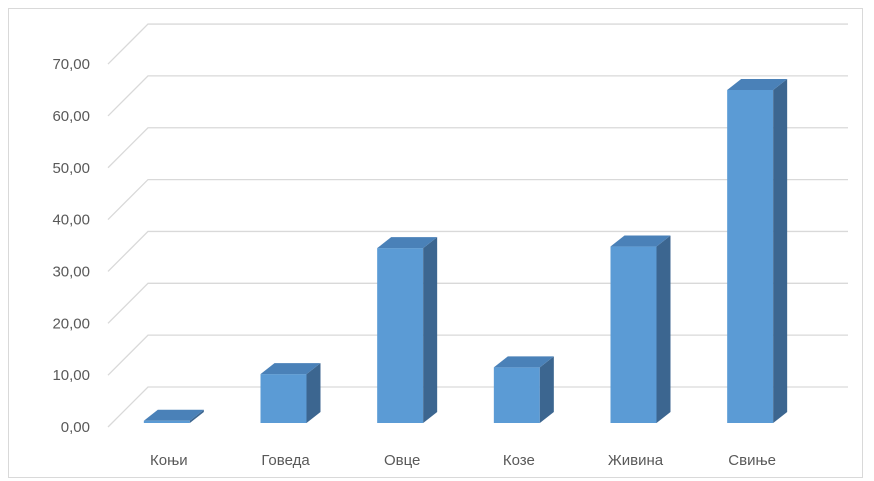 This screenshot has width=874, height=481. Describe the element at coordinates (752, 460) in the screenshot. I see `x-tick-label: Свиње` at that location.